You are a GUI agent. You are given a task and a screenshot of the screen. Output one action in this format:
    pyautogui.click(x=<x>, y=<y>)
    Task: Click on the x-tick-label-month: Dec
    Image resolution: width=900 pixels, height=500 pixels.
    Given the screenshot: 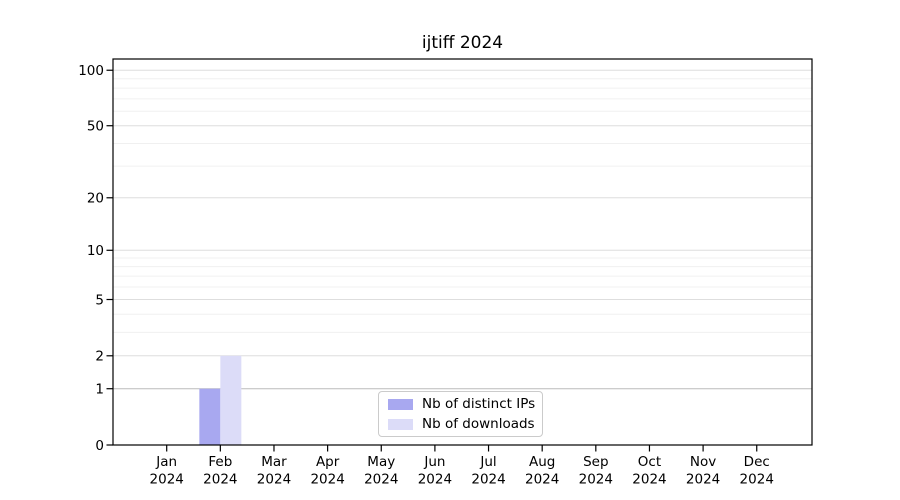 What is the action you would take?
    pyautogui.click(x=757, y=462)
    